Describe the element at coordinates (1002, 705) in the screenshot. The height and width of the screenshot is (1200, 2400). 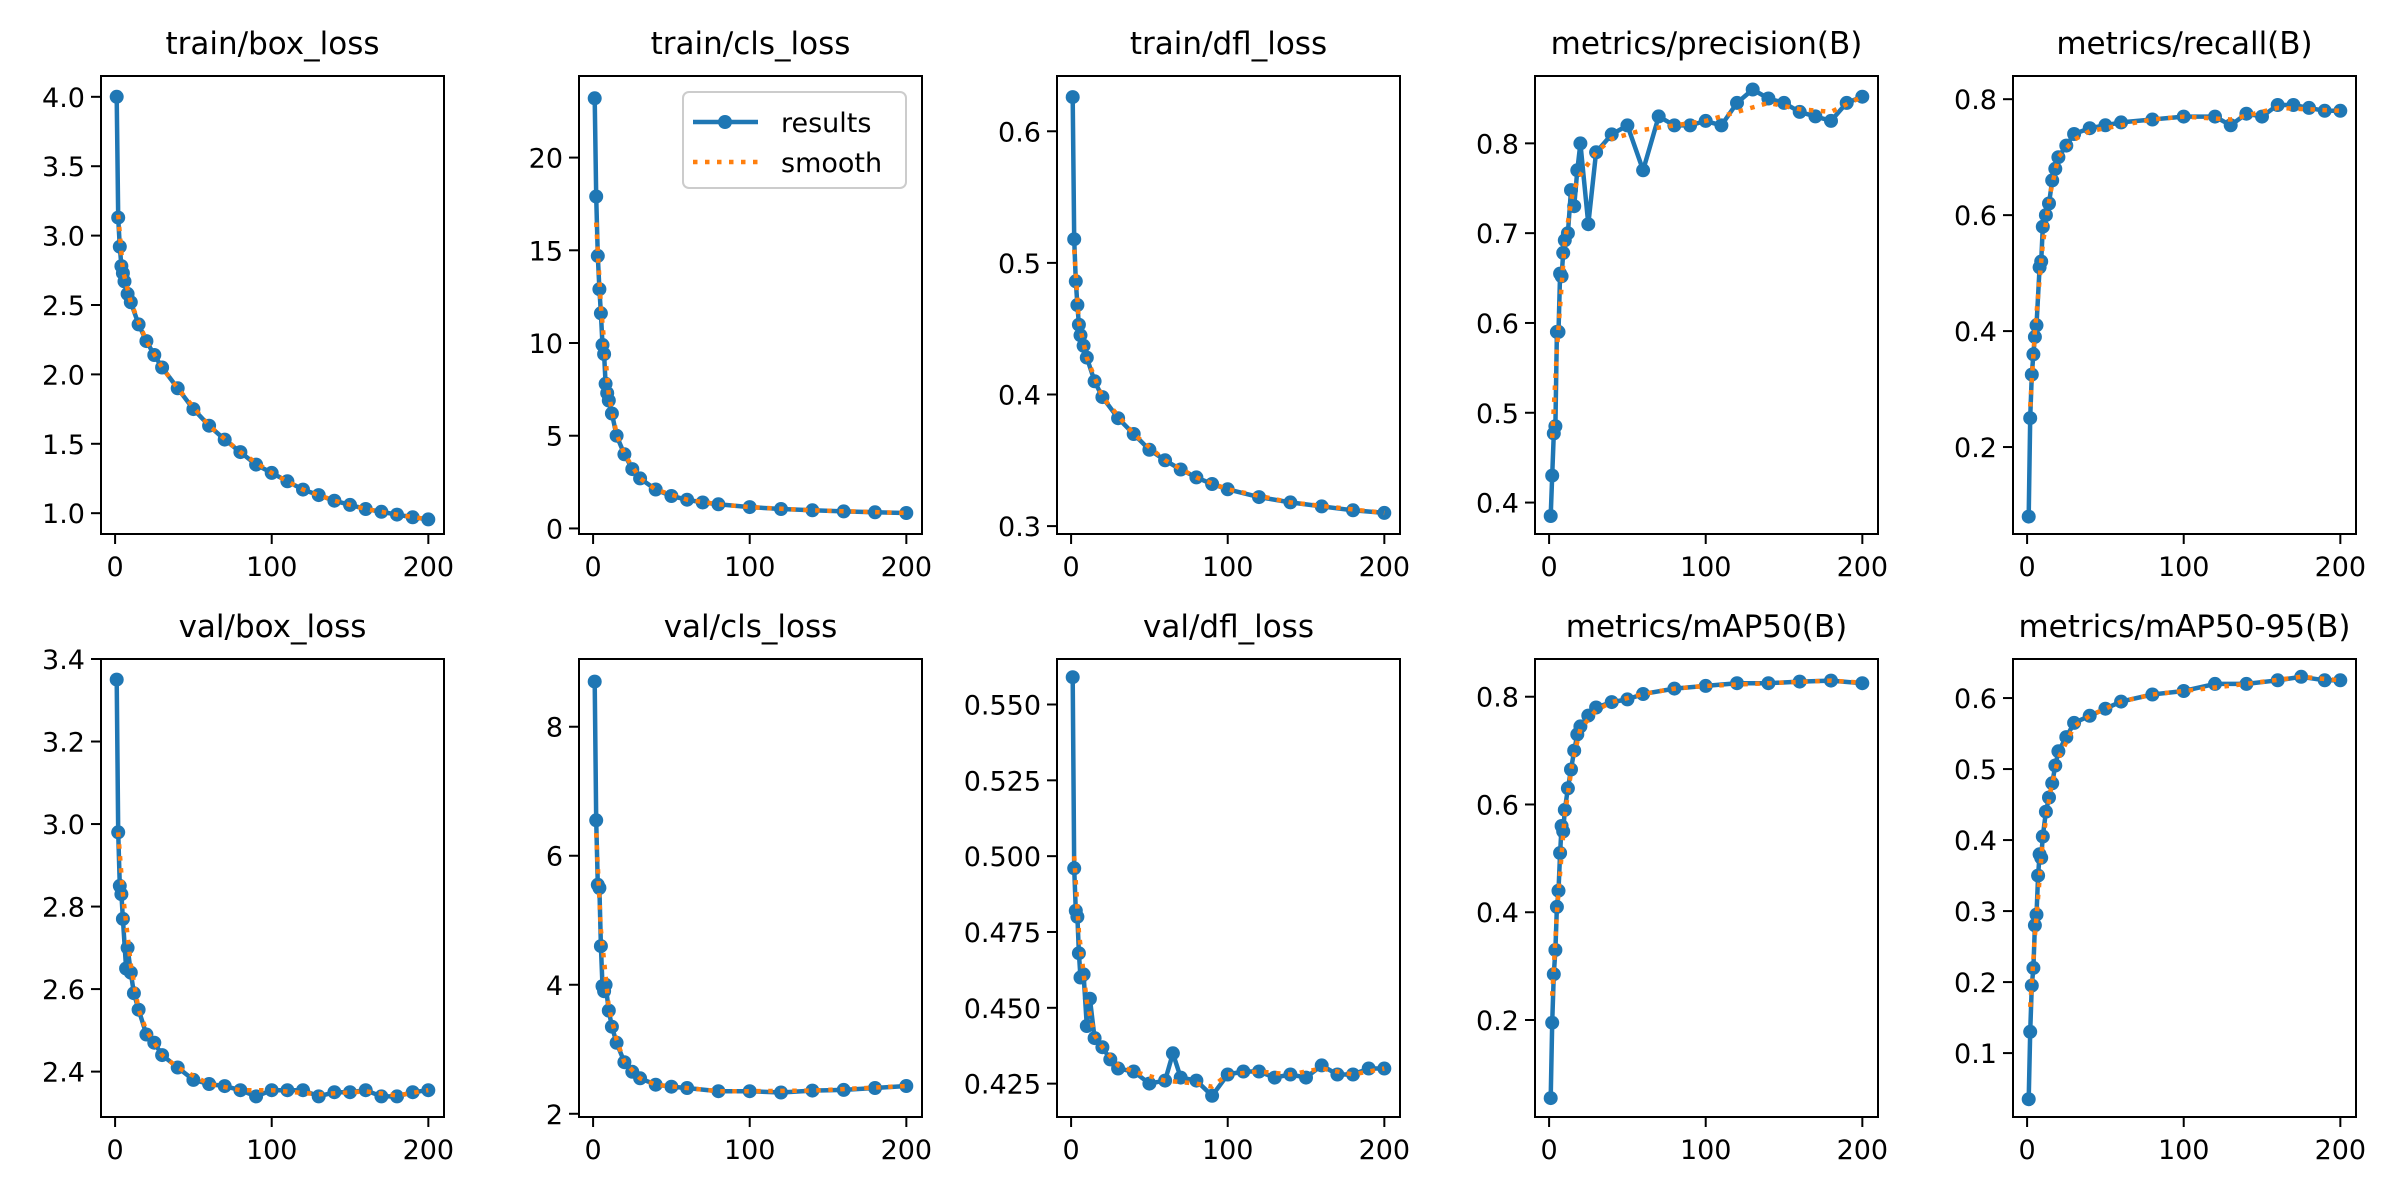
I see `y-tick-label: 0.550` at that location.